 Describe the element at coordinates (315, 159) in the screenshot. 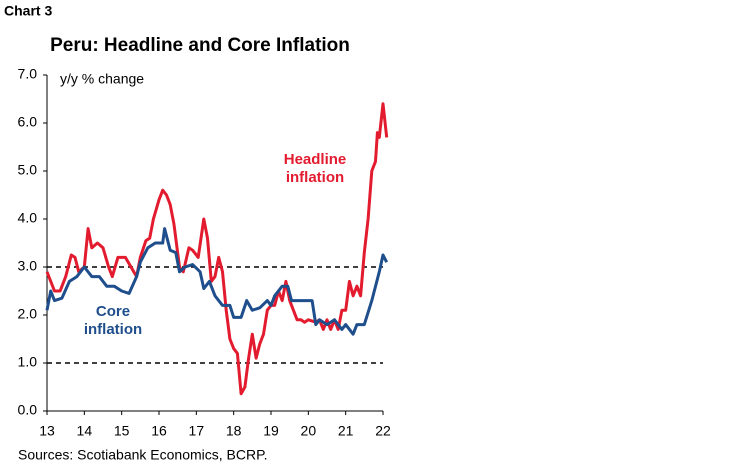

I see `series-label: Headline` at that location.